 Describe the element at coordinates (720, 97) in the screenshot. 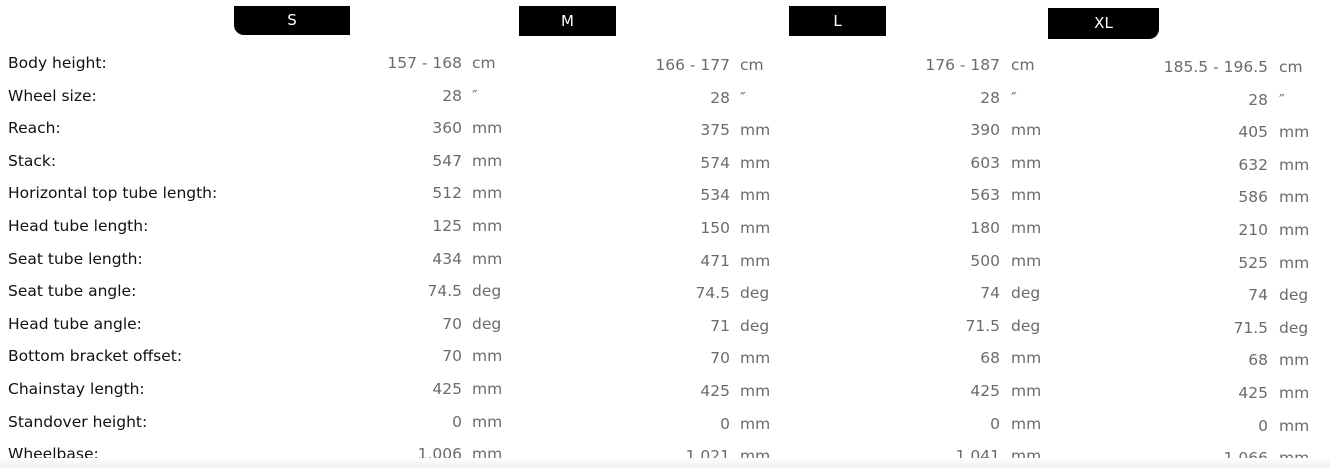

I see `value-m: 28` at that location.